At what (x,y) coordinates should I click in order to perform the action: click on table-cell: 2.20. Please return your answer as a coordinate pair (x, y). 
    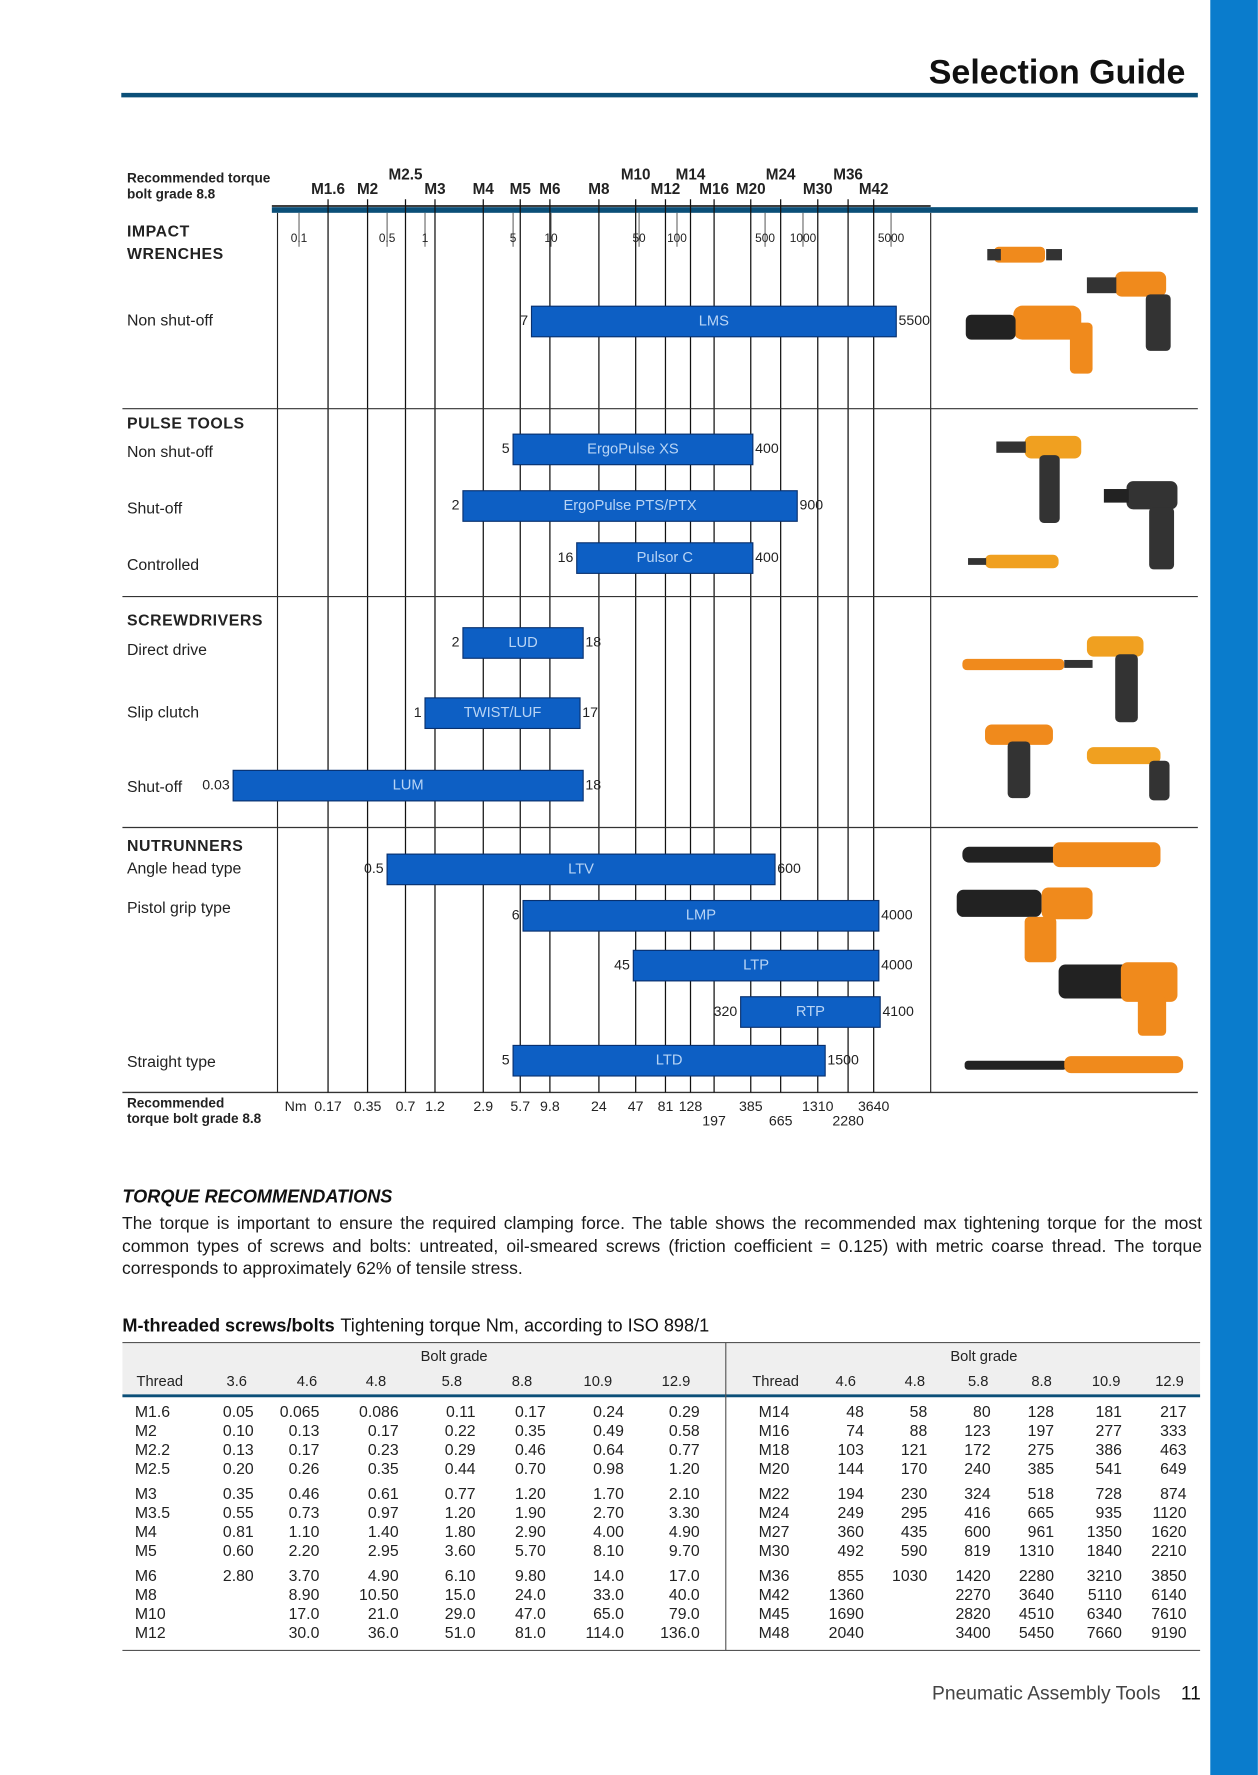
    Looking at the image, I should click on (304, 1551).